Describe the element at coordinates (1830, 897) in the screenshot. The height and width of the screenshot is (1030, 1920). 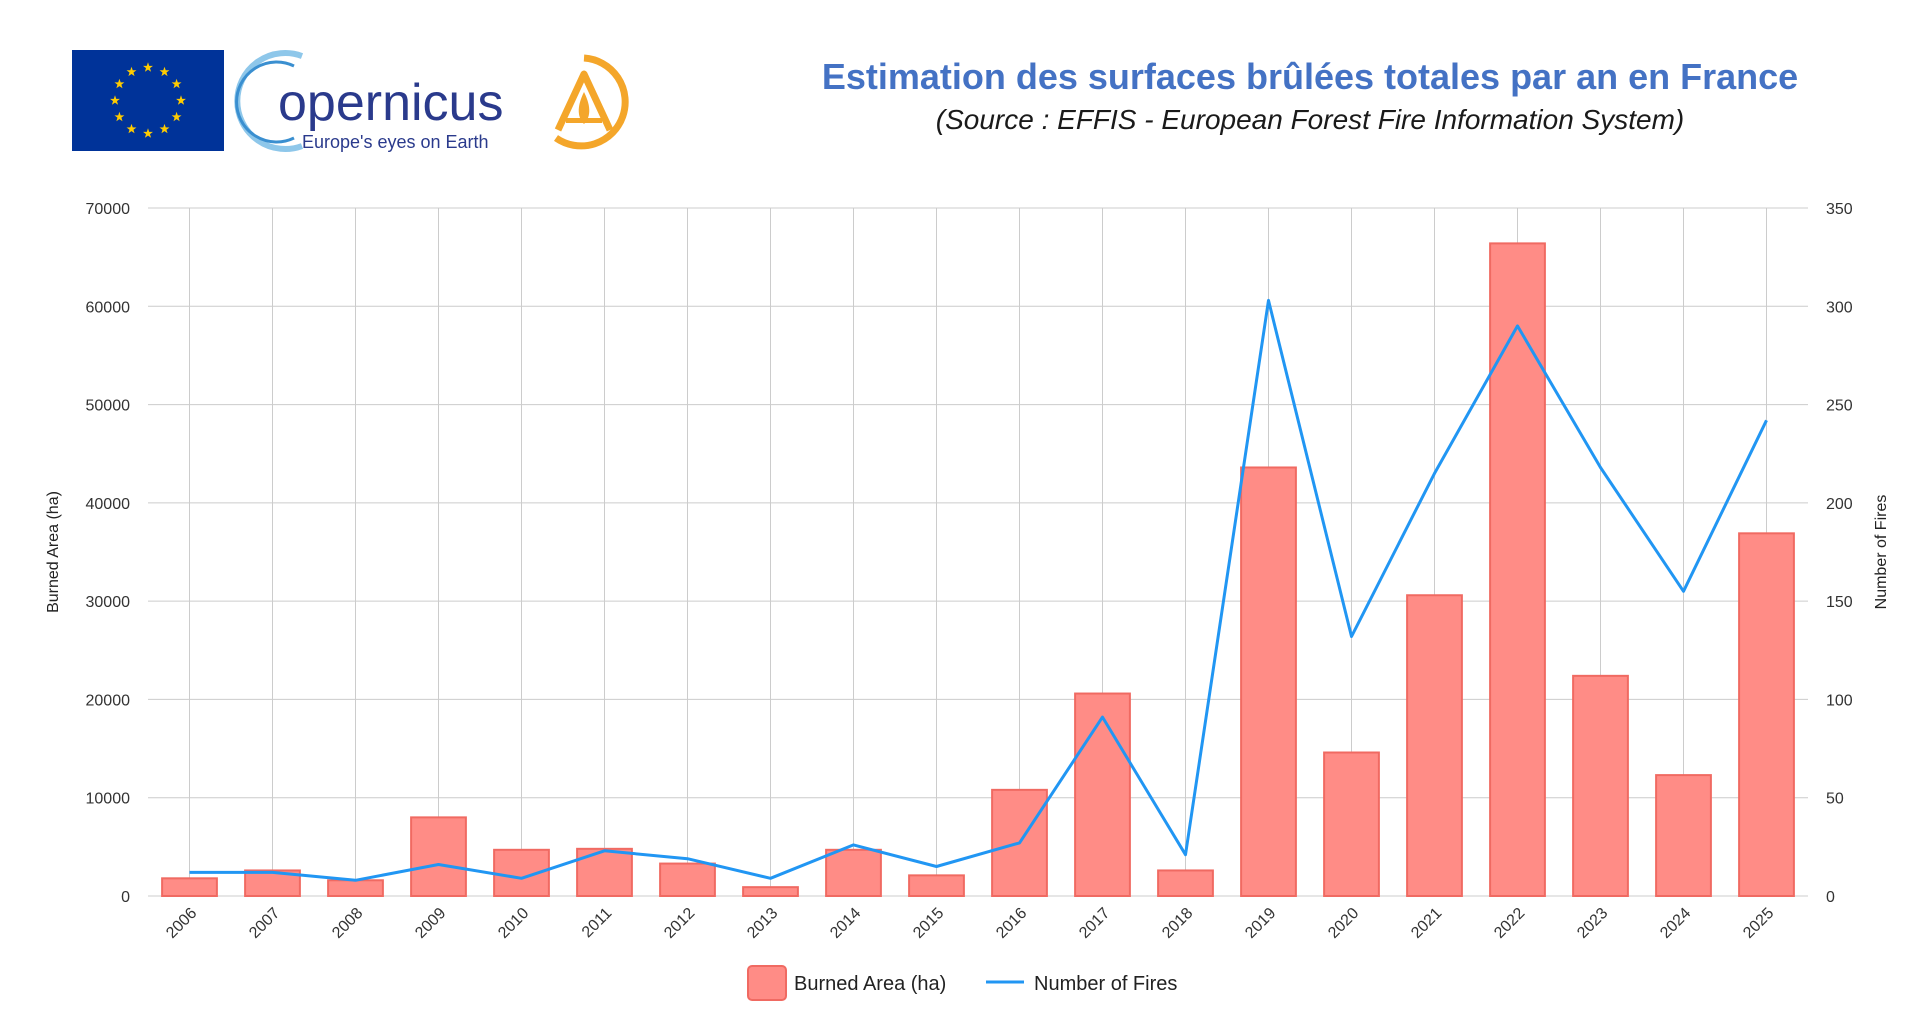
I see `y2-tick-label: 0` at that location.